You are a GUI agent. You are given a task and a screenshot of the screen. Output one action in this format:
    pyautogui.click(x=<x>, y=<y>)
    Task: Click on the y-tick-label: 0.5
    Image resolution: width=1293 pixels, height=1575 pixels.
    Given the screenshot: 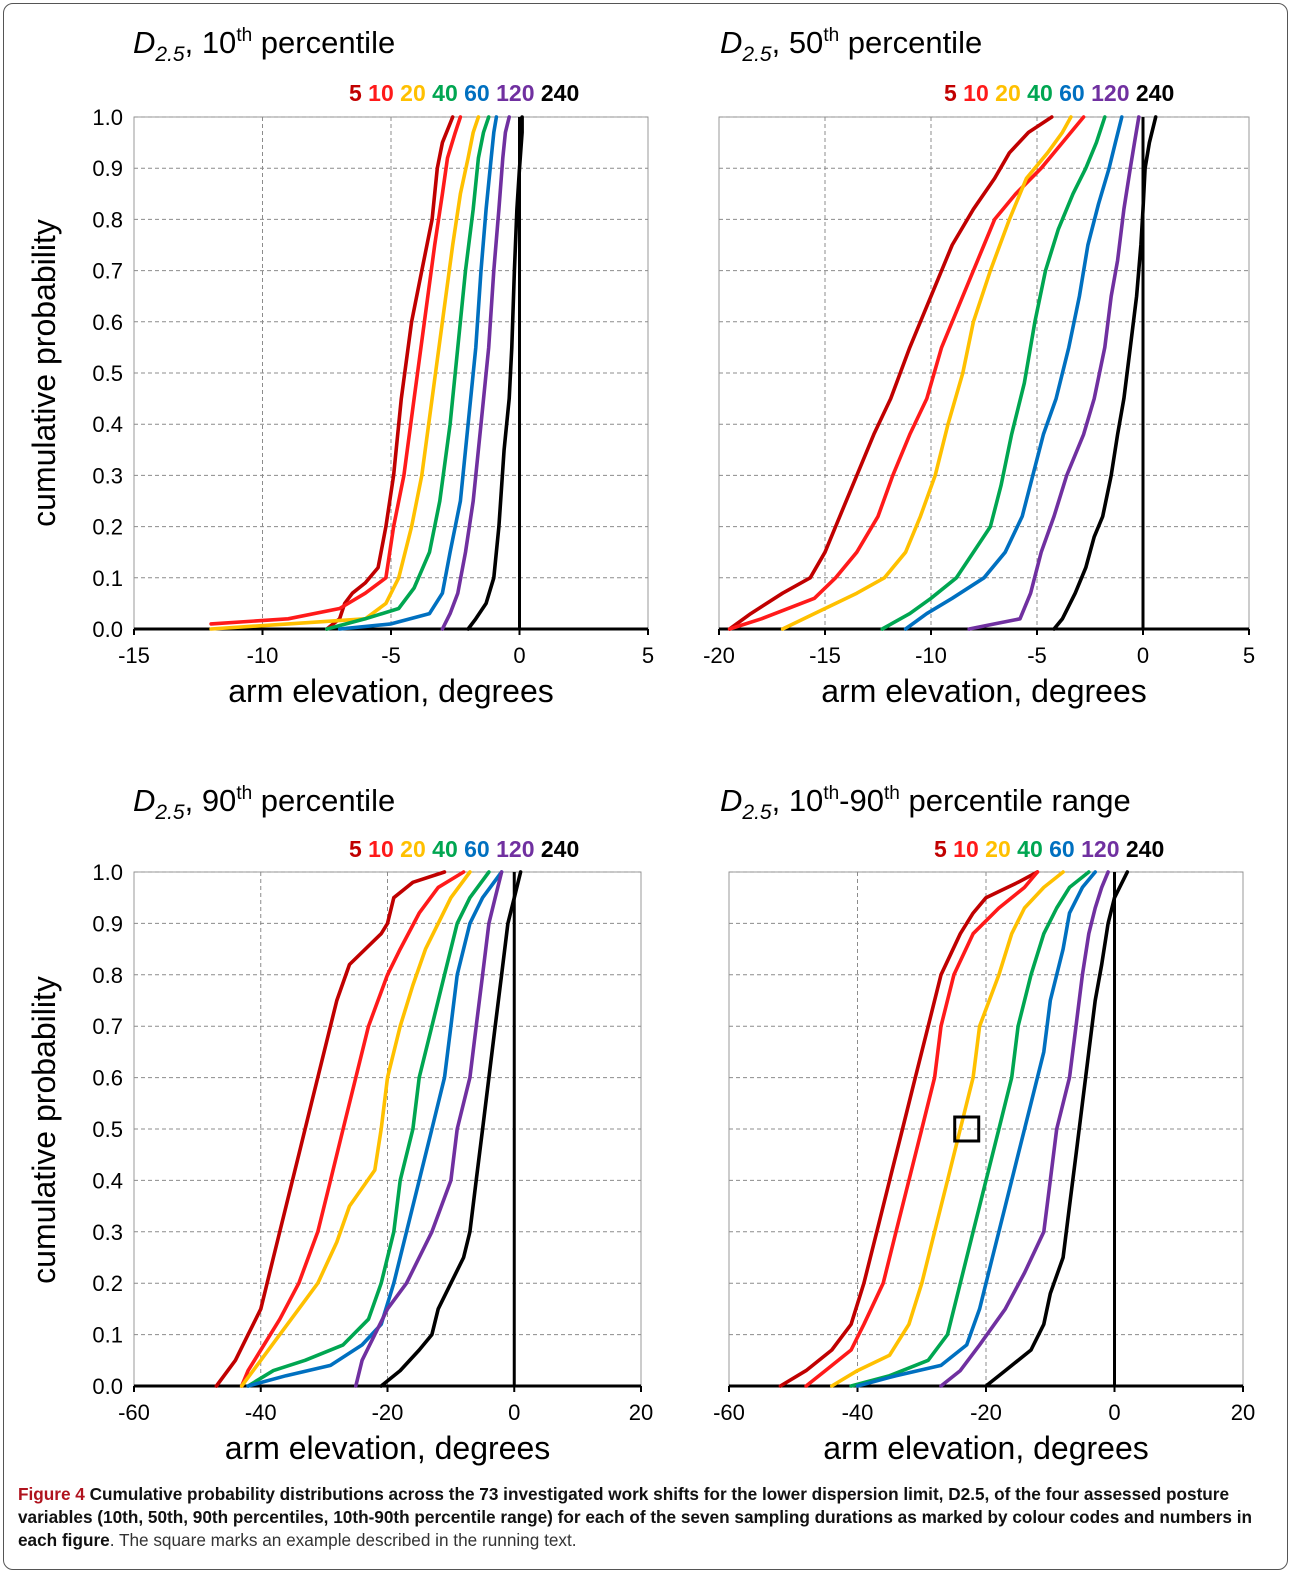 What is the action you would take?
    pyautogui.click(x=107, y=1129)
    